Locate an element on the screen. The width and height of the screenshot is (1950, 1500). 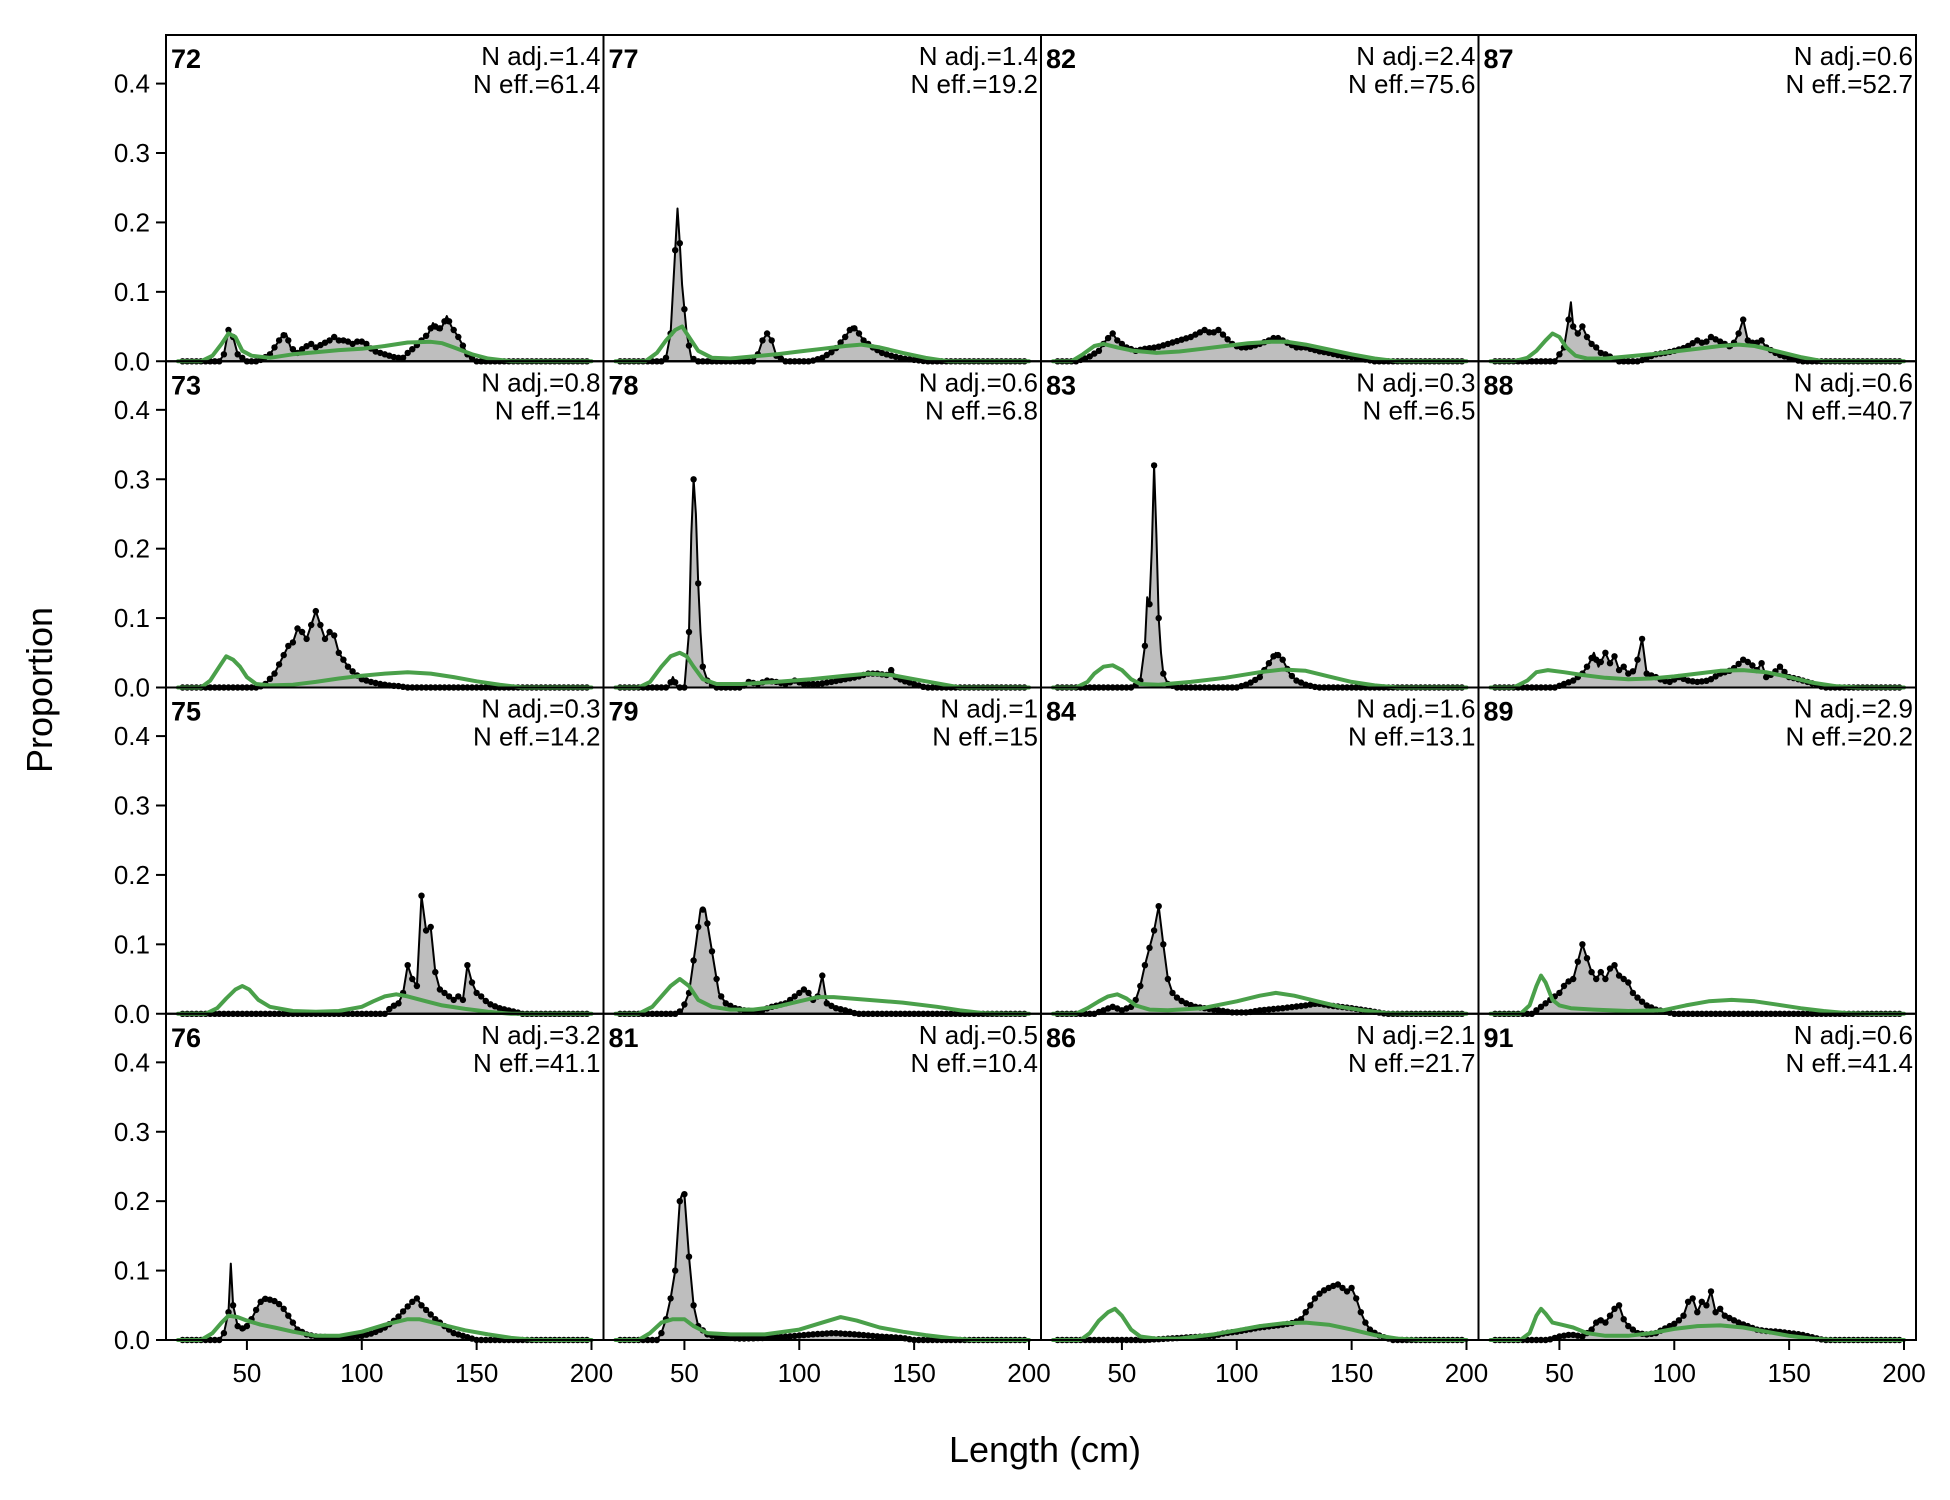
n-eff-label: N eff.=14.2 is located at coordinates (536, 737).